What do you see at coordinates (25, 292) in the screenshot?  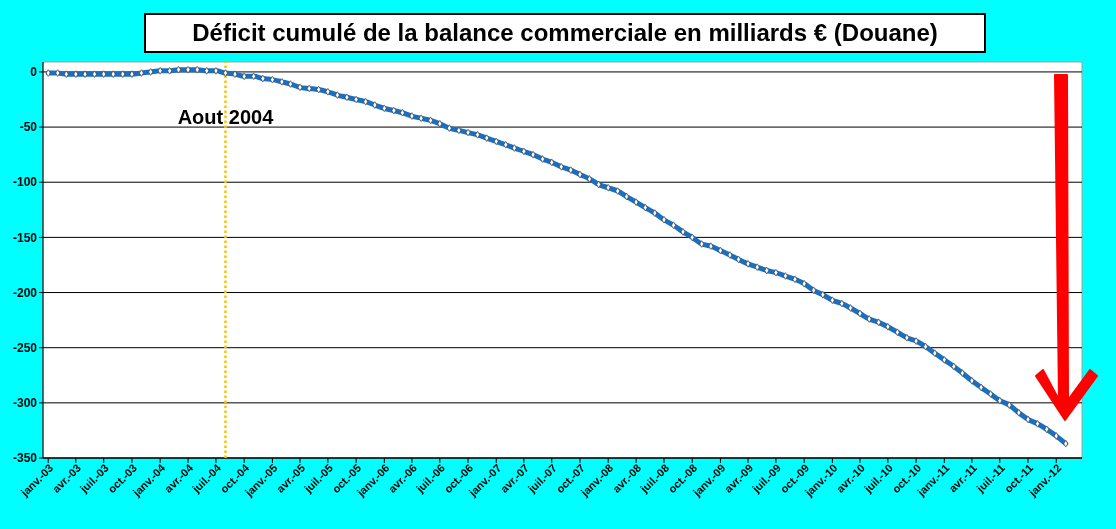 I see `y-tick-label: -200` at bounding box center [25, 292].